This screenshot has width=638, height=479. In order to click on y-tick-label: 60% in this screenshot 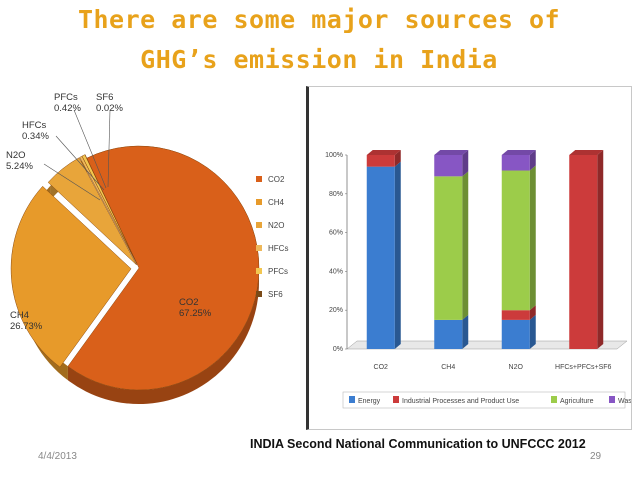, I will do `click(336, 233)`.